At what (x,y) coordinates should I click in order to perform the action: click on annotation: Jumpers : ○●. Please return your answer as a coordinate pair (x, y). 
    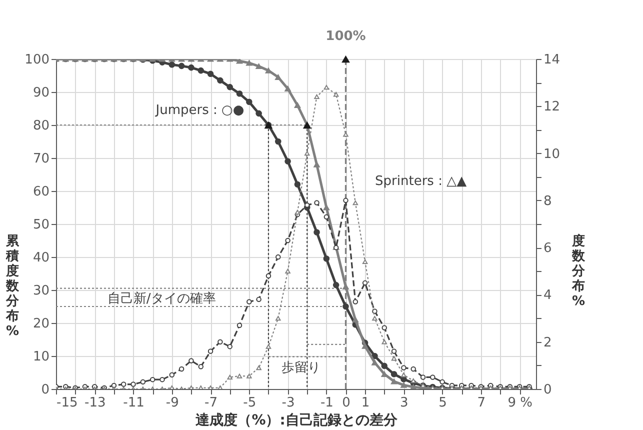
    Looking at the image, I should click on (199, 110).